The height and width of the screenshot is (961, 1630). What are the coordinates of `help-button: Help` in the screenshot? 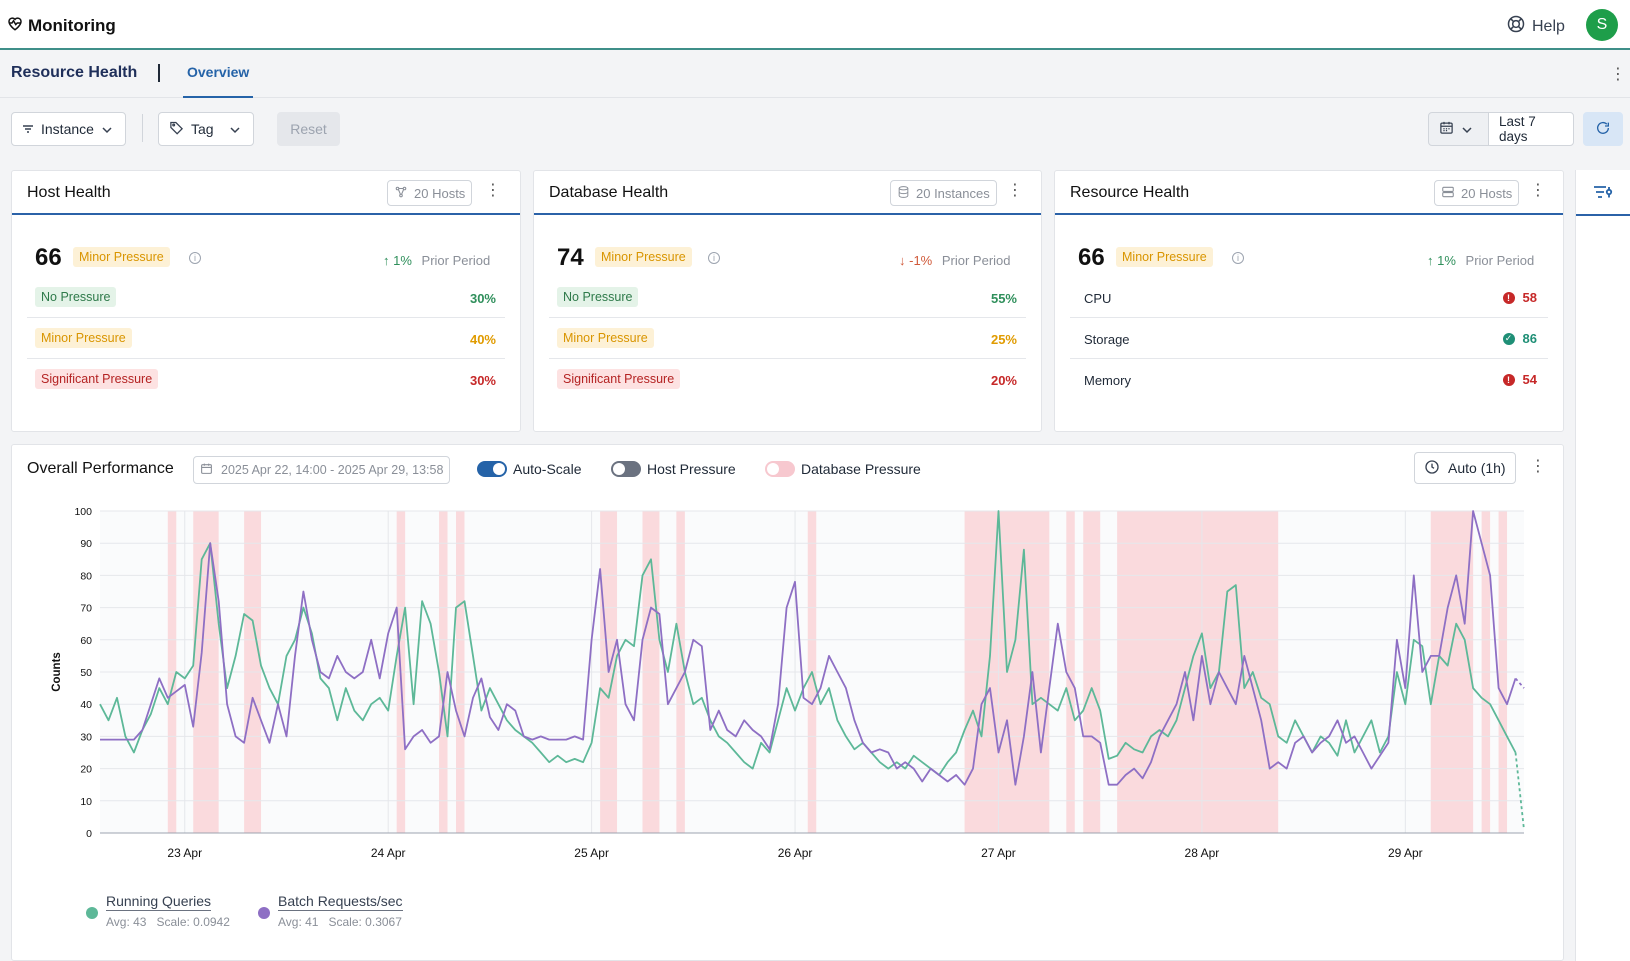 It's located at (1535, 26).